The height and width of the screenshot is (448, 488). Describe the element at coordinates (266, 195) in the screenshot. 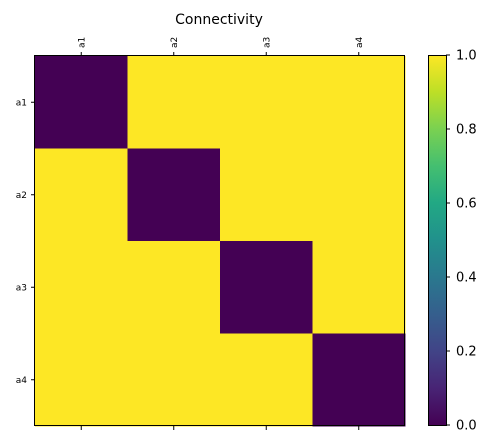

I see `heatmap-cell-a2-a3` at that location.